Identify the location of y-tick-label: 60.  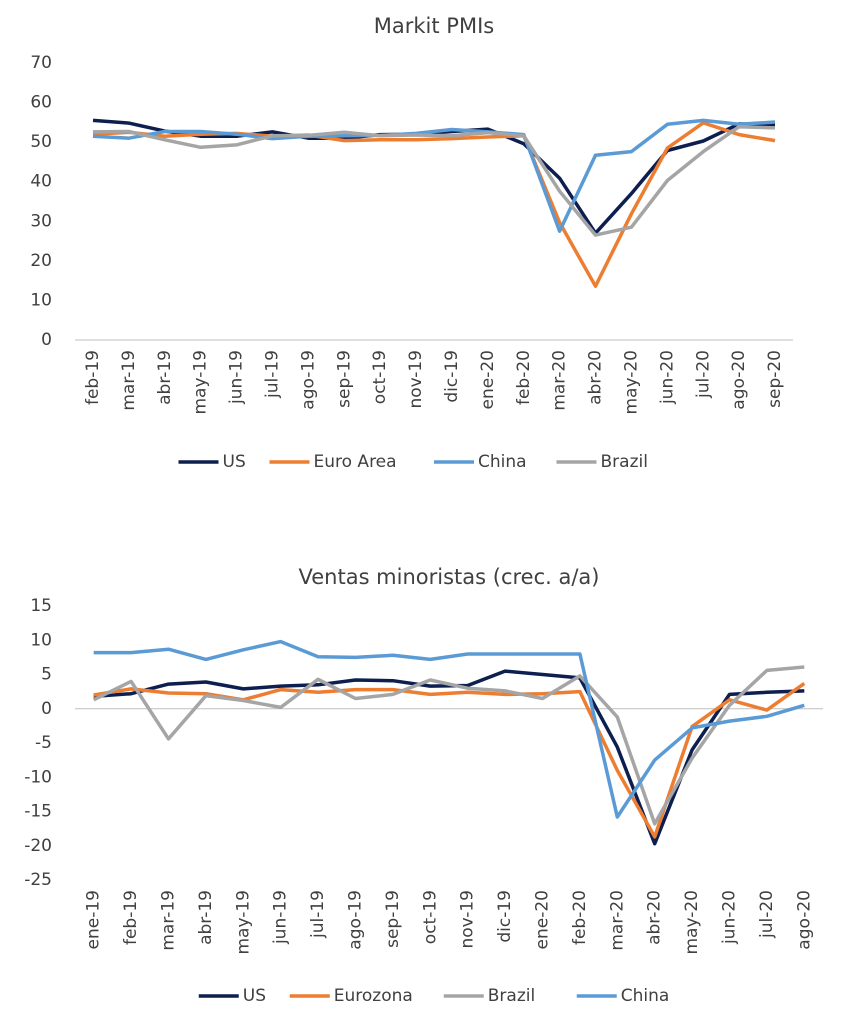
(41, 103).